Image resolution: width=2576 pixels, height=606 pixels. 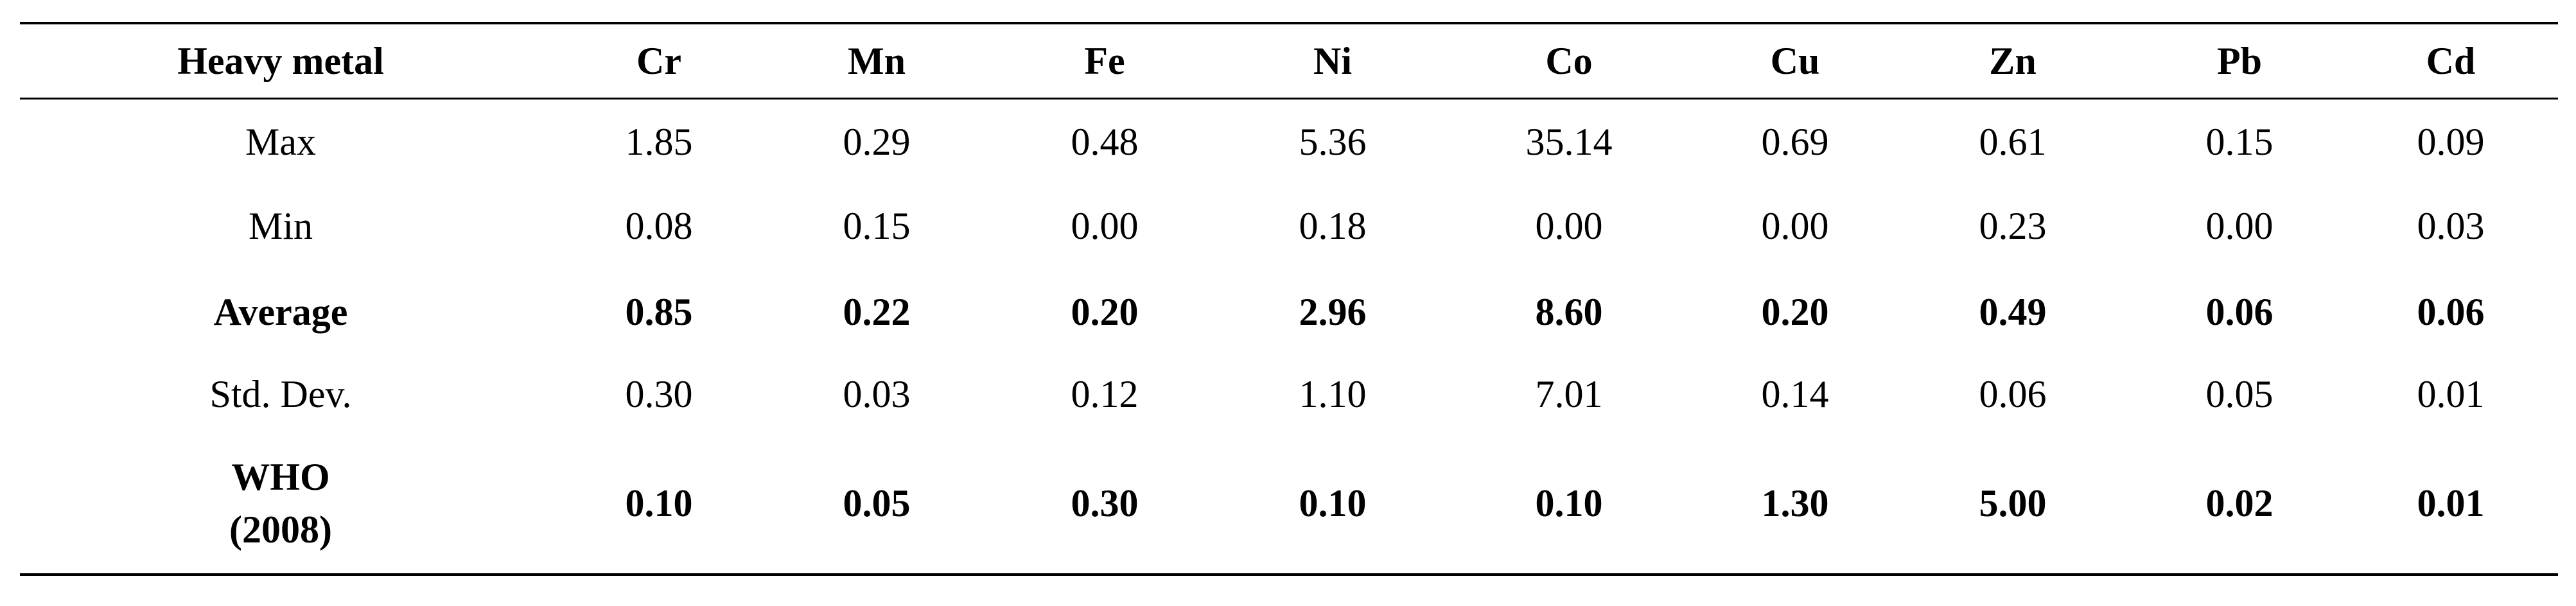 I want to click on table-cell: 0.23, so click(x=2013, y=226).